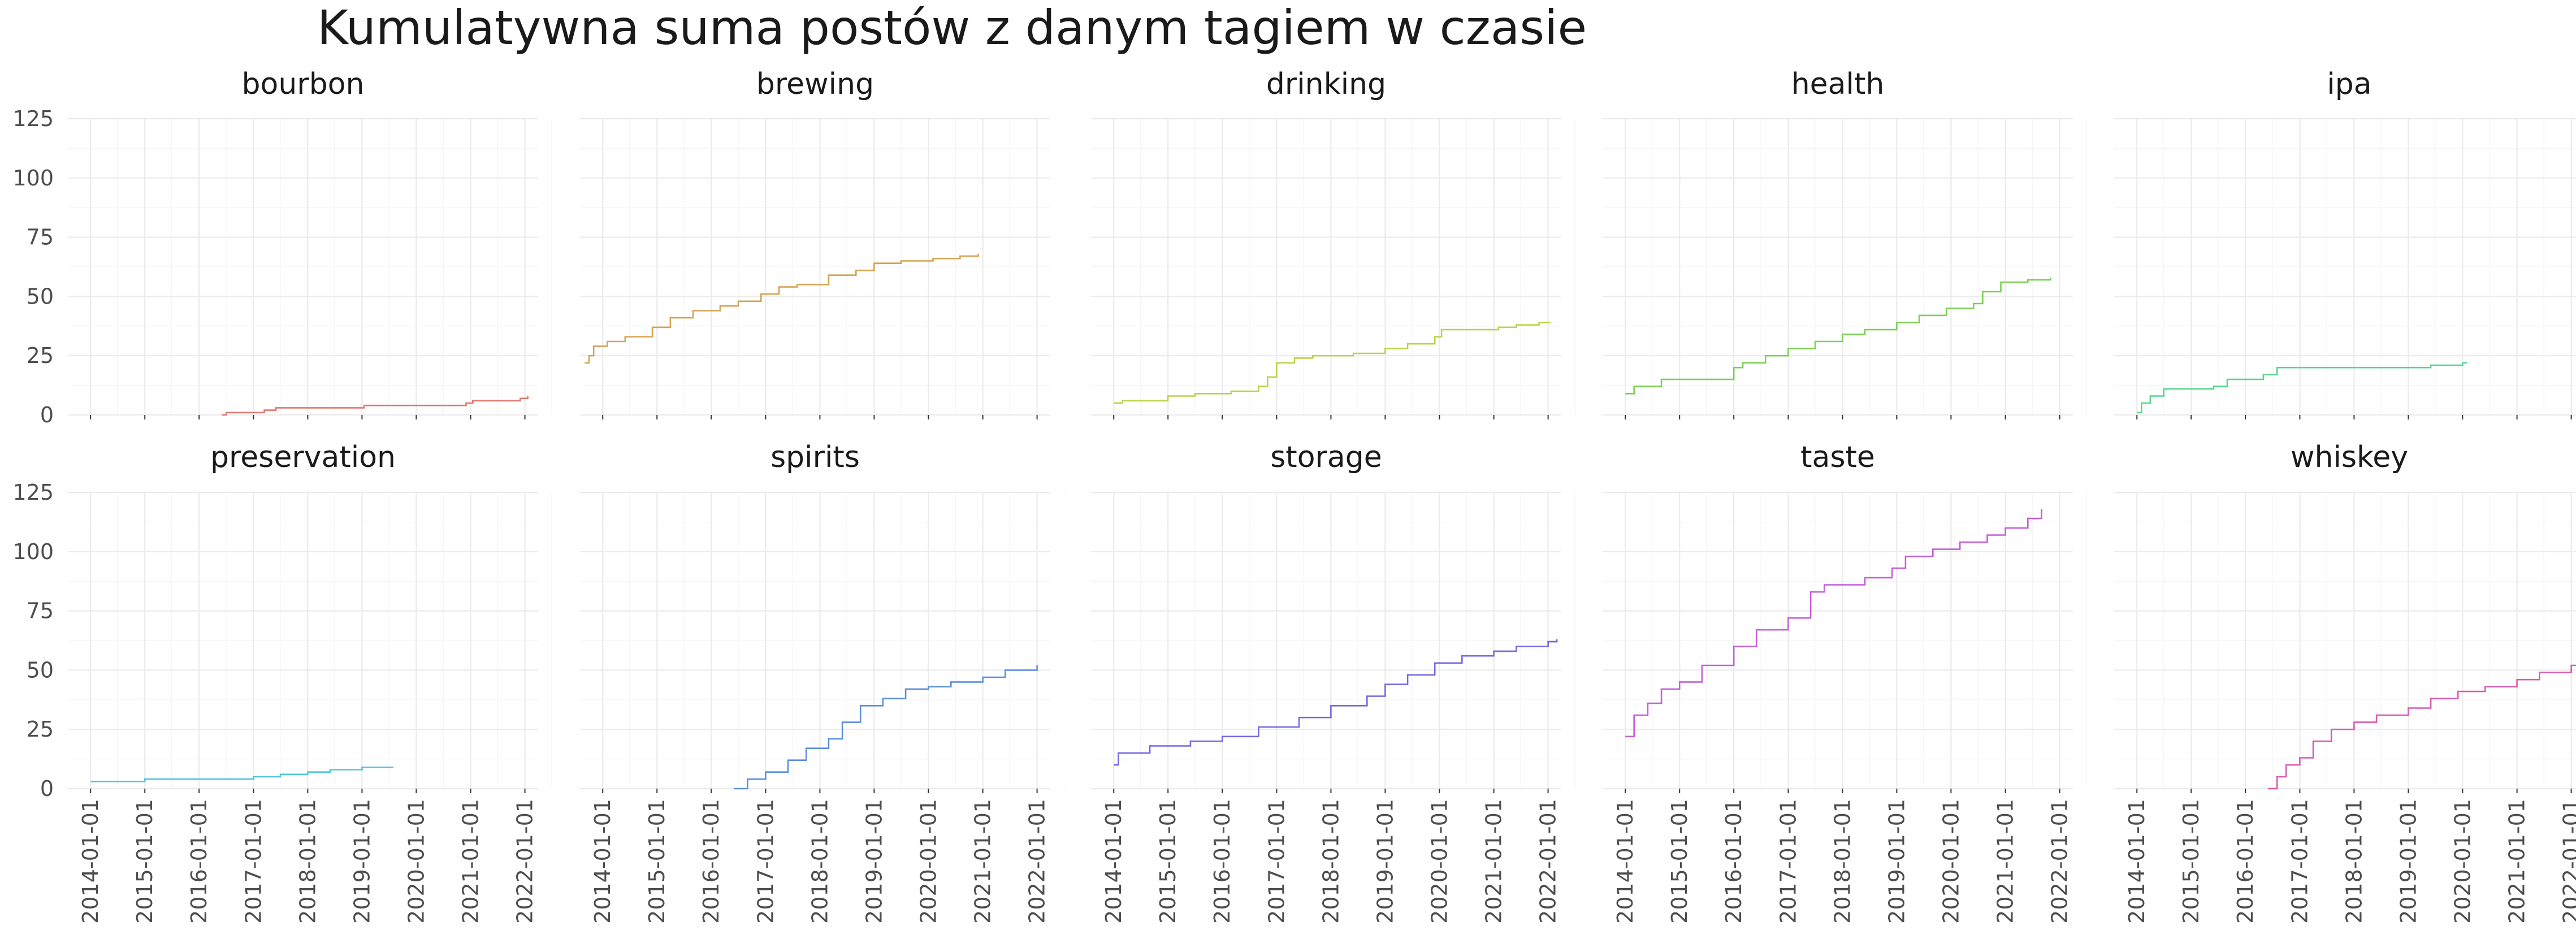  What do you see at coordinates (2422, 727) in the screenshot?
I see `series-line-whiskey` at bounding box center [2422, 727].